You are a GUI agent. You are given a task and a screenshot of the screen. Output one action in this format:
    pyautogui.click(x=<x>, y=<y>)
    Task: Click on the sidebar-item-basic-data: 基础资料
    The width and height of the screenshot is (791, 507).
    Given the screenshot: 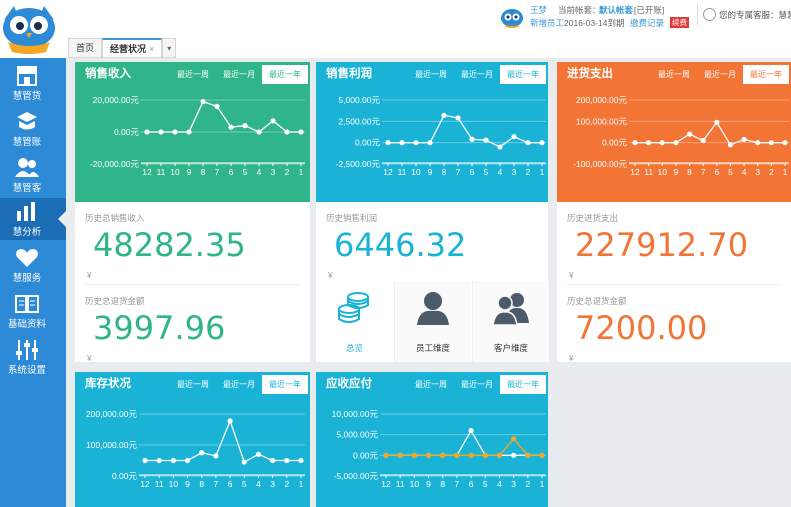 What is the action you would take?
    pyautogui.click(x=33, y=311)
    